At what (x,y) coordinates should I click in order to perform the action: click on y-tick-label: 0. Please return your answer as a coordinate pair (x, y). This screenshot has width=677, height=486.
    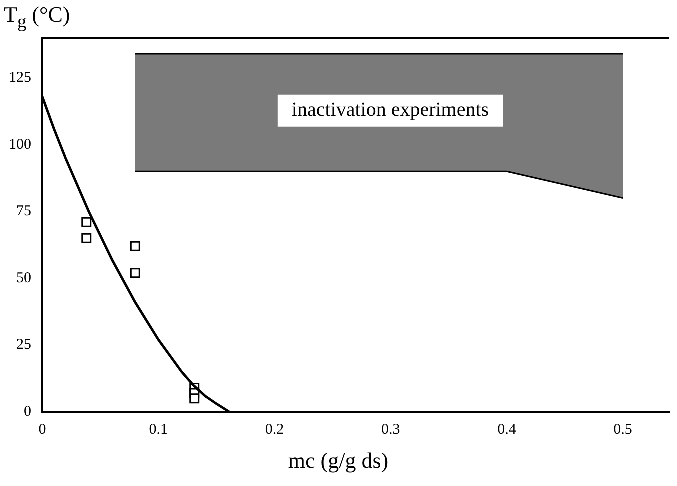
    Looking at the image, I should click on (28, 412).